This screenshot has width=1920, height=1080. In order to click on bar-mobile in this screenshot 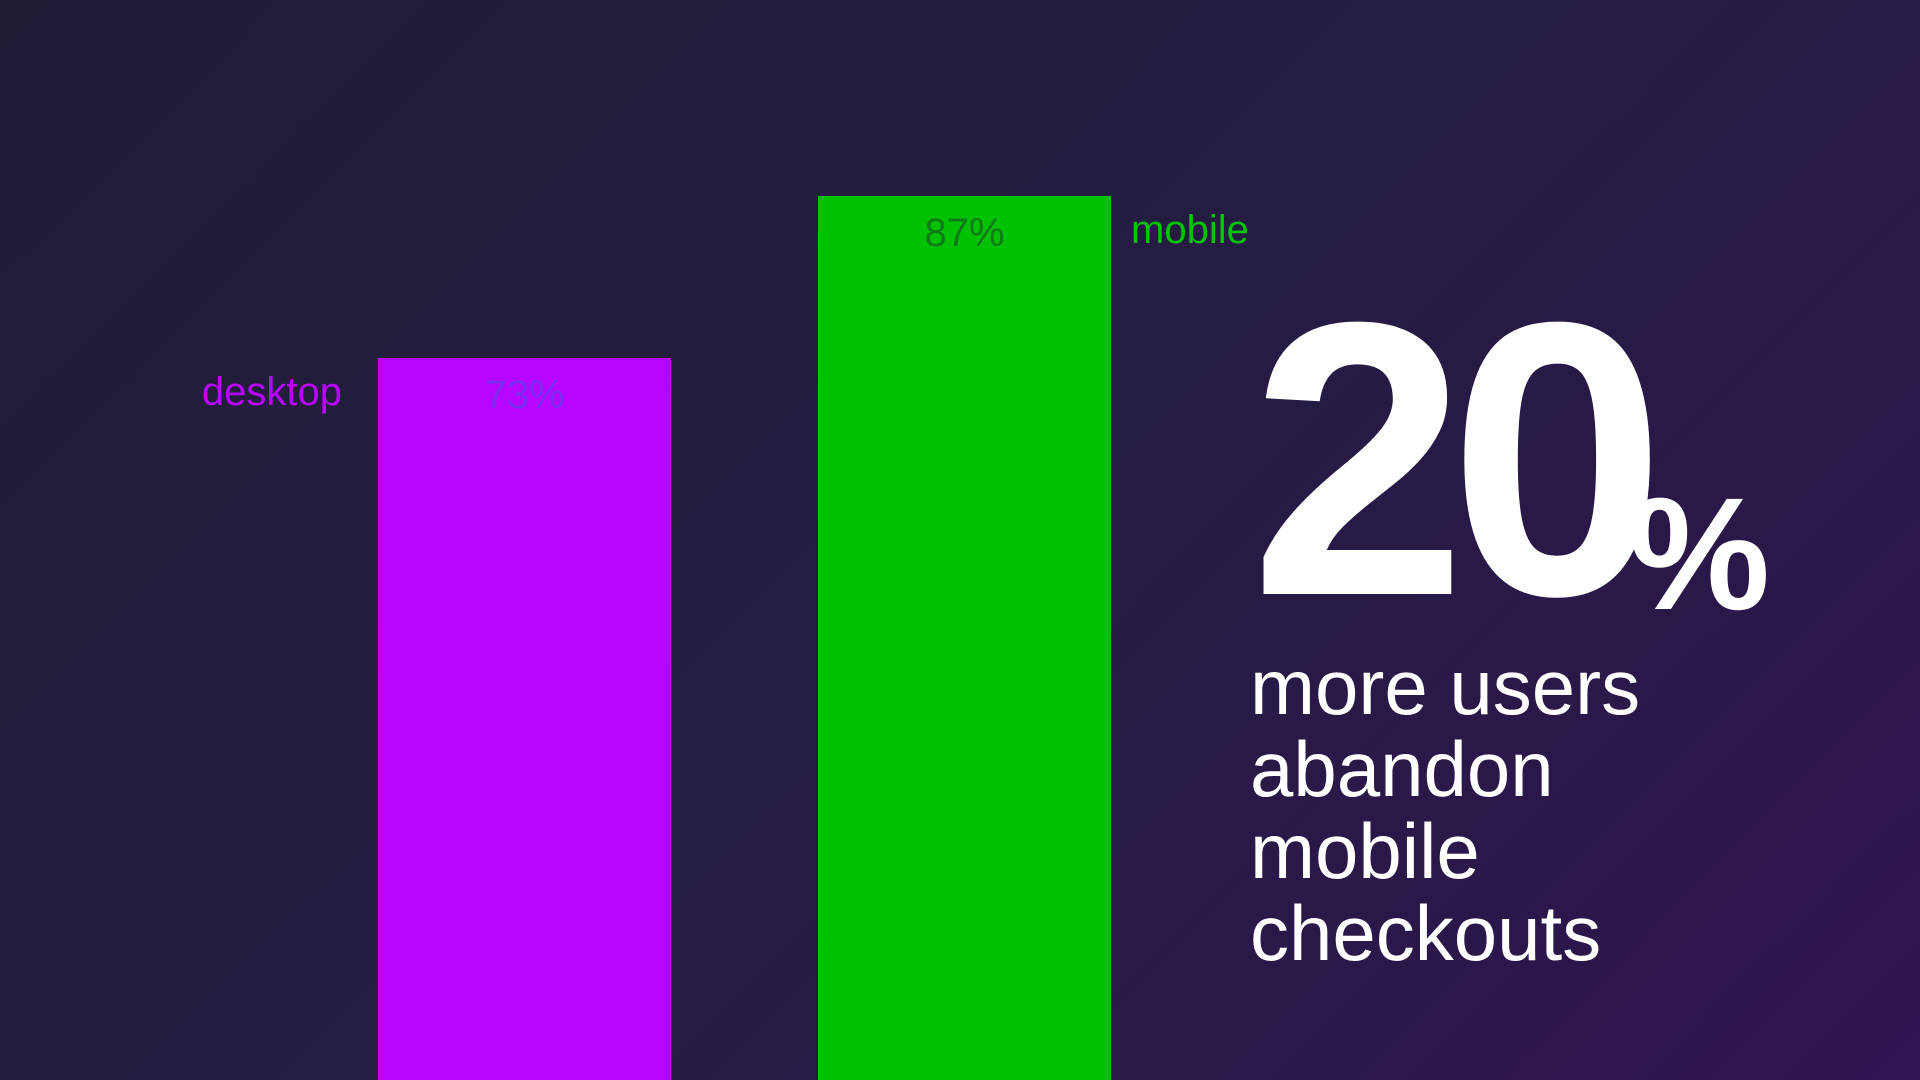, I will do `click(964, 638)`.